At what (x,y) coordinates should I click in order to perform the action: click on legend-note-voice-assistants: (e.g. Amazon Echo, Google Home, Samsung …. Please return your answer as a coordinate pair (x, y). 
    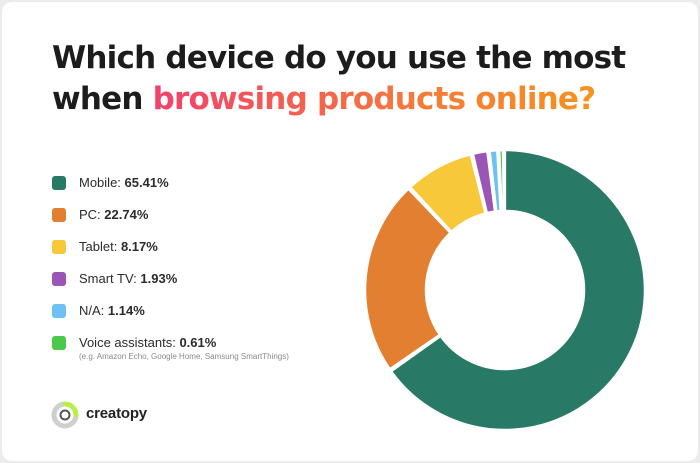
    Looking at the image, I should click on (184, 356).